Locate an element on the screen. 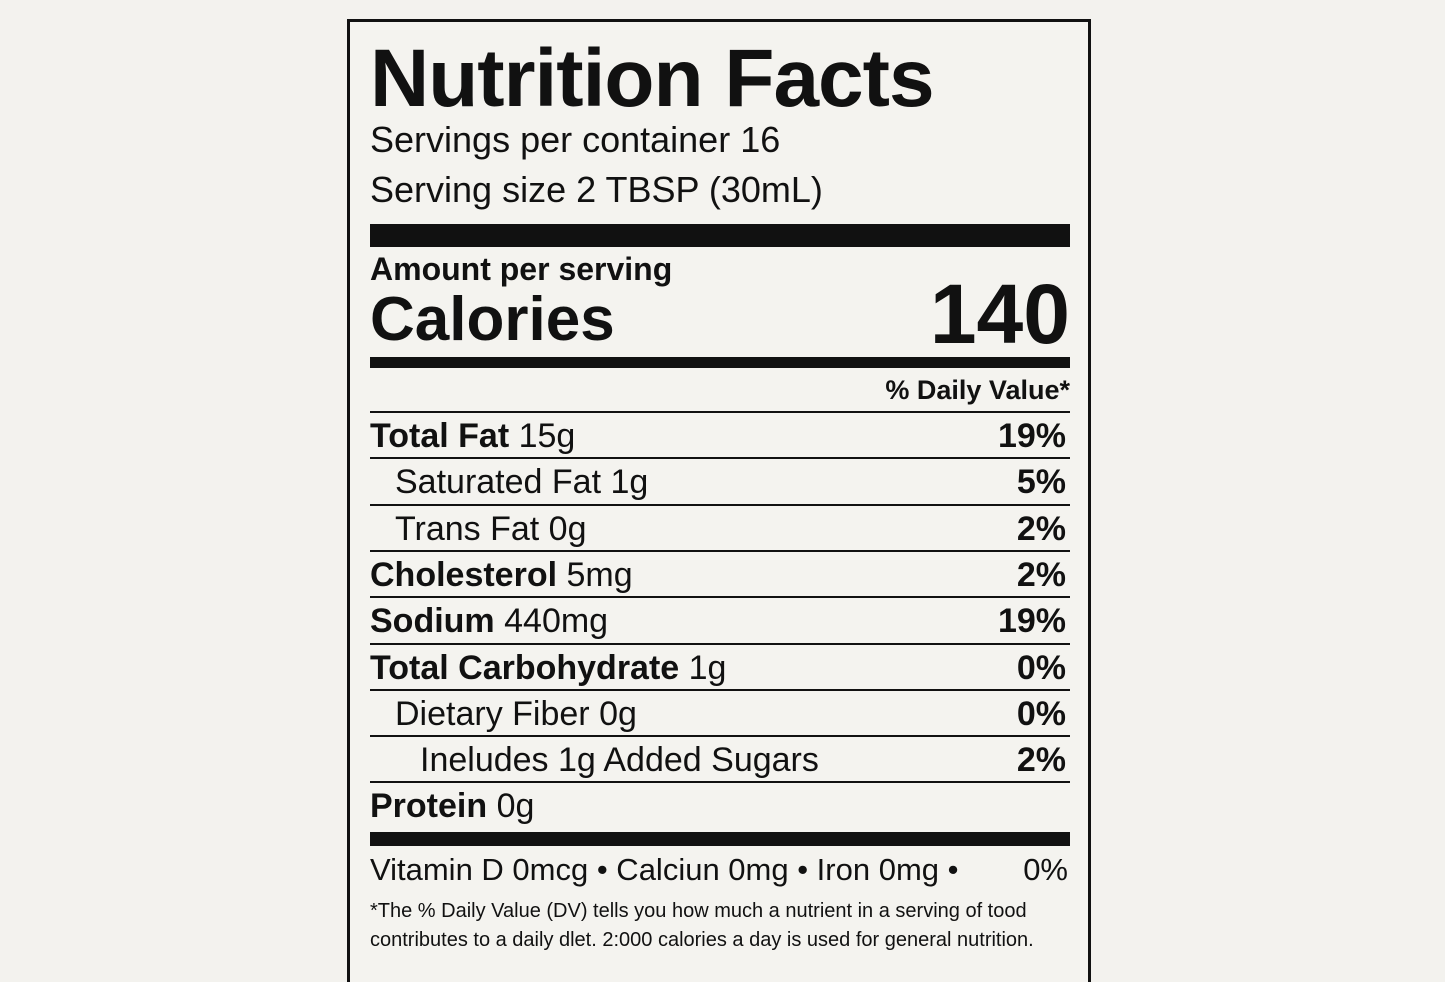  nutrient-row: Saturated Fat 1g 5% is located at coordinates (720, 481).